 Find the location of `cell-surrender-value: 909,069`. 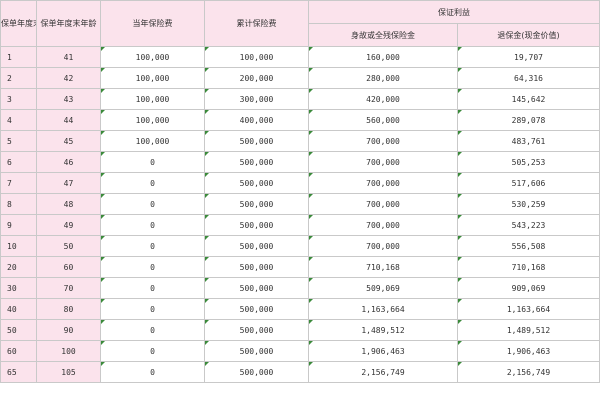

cell-surrender-value: 909,069 is located at coordinates (528, 288).